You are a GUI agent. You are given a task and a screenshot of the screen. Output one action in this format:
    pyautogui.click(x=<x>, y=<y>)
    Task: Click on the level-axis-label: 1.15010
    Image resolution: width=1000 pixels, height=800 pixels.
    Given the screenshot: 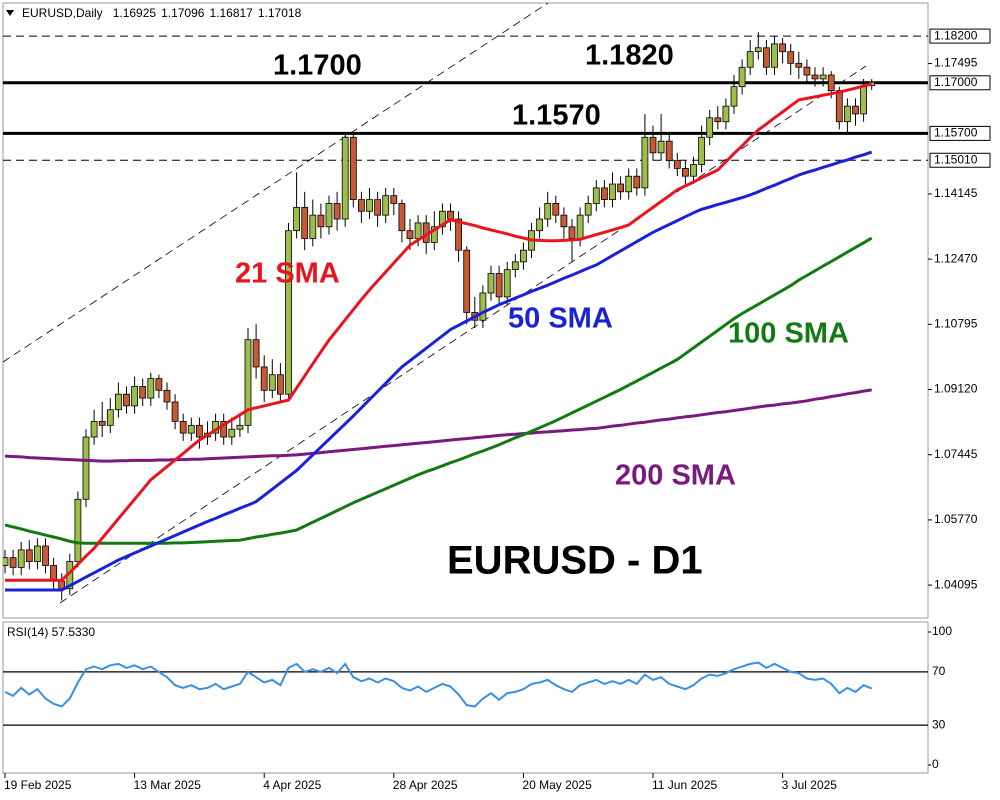 What is the action you would take?
    pyautogui.click(x=956, y=159)
    